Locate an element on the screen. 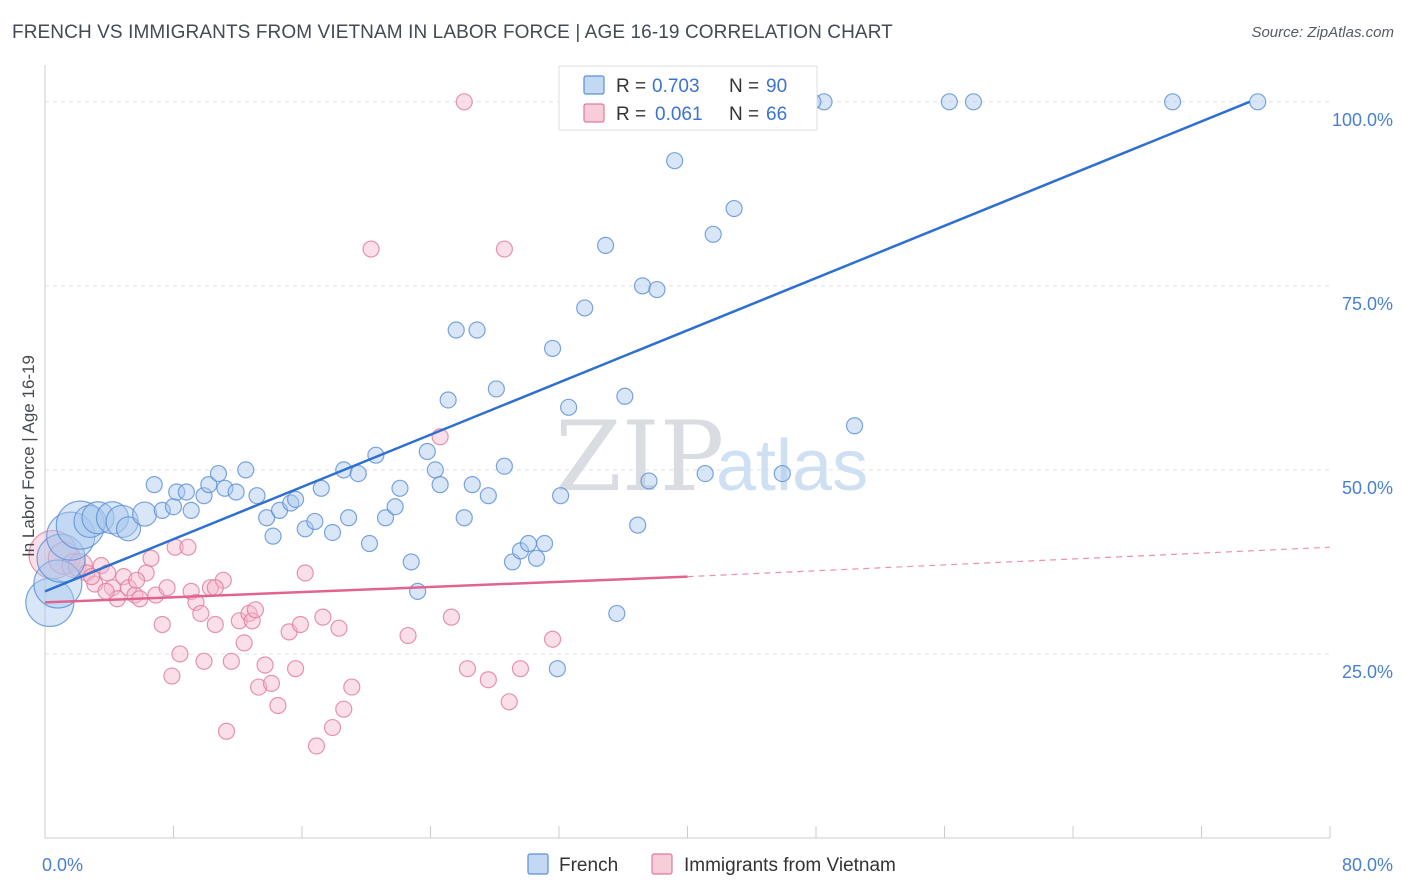 The height and width of the screenshot is (892, 1406). legend-n-value-french: 90 is located at coordinates (776, 86).